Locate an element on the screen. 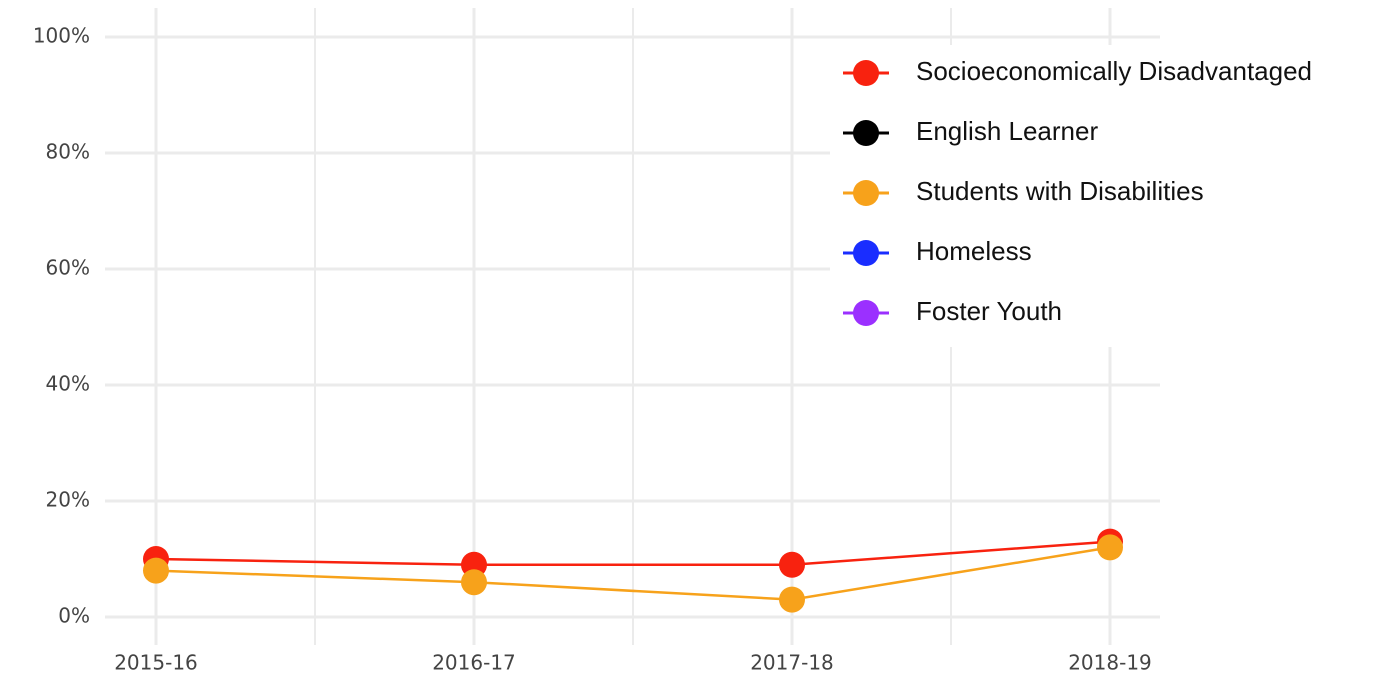 Image resolution: width=1390 pixels, height=676 pixels. y-tick-label: 0% is located at coordinates (74, 616).